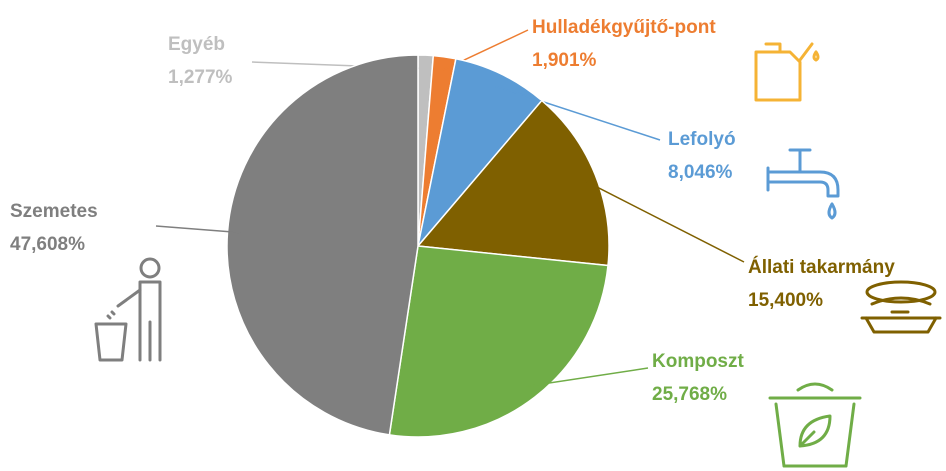  Describe the element at coordinates (785, 300) in the screenshot. I see `value-label: 15,400%` at that location.